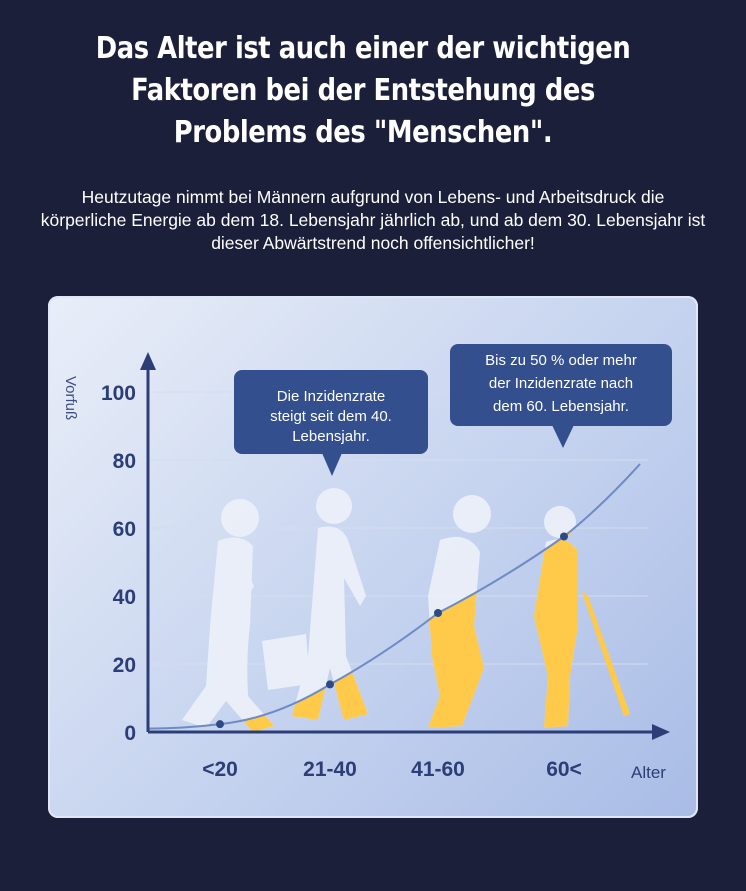 This screenshot has width=746, height=891. I want to click on x-tick-label: 41-60, so click(438, 769).